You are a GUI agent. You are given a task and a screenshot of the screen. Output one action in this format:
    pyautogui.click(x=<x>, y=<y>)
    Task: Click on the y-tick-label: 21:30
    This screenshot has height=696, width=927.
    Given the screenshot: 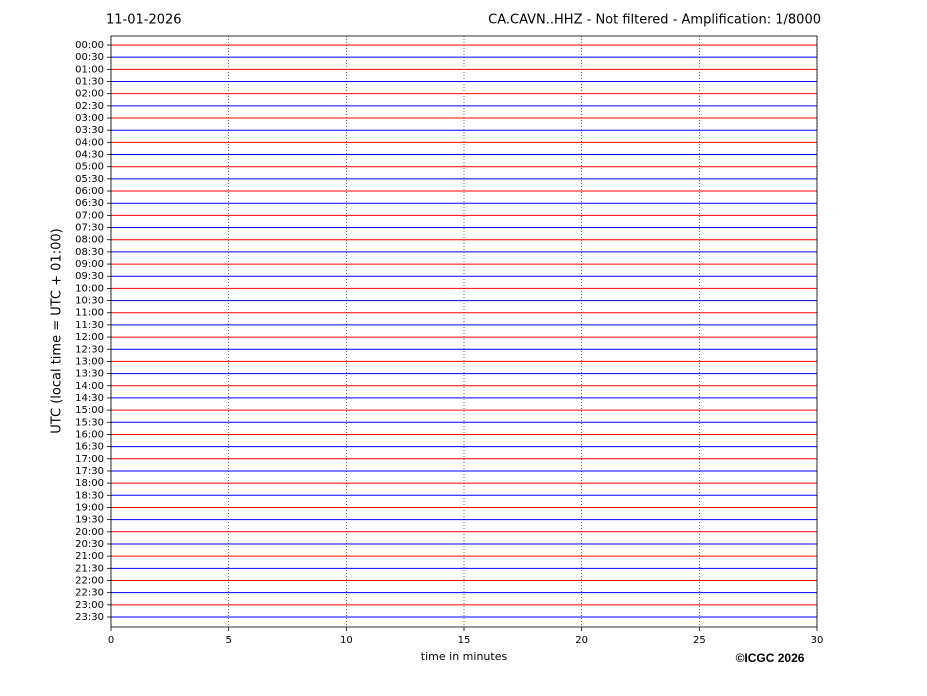 What is the action you would take?
    pyautogui.click(x=89, y=568)
    